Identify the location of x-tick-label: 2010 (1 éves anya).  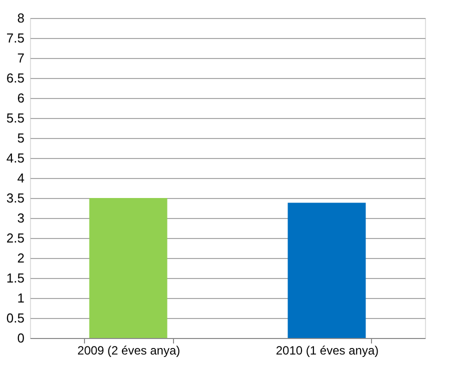
(327, 351).